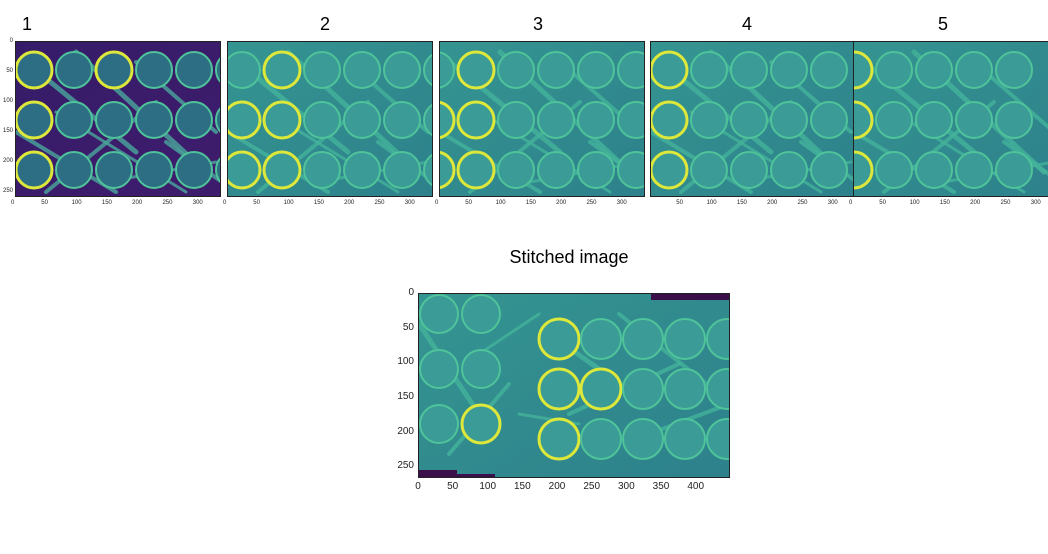 The width and height of the screenshot is (1048, 554). I want to click on stitched-image, so click(574, 385).